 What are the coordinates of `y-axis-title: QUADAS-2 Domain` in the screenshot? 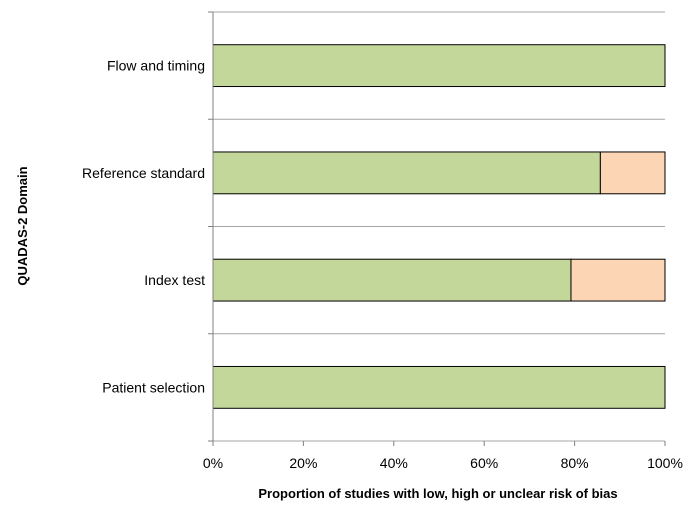 It's located at (22, 225).